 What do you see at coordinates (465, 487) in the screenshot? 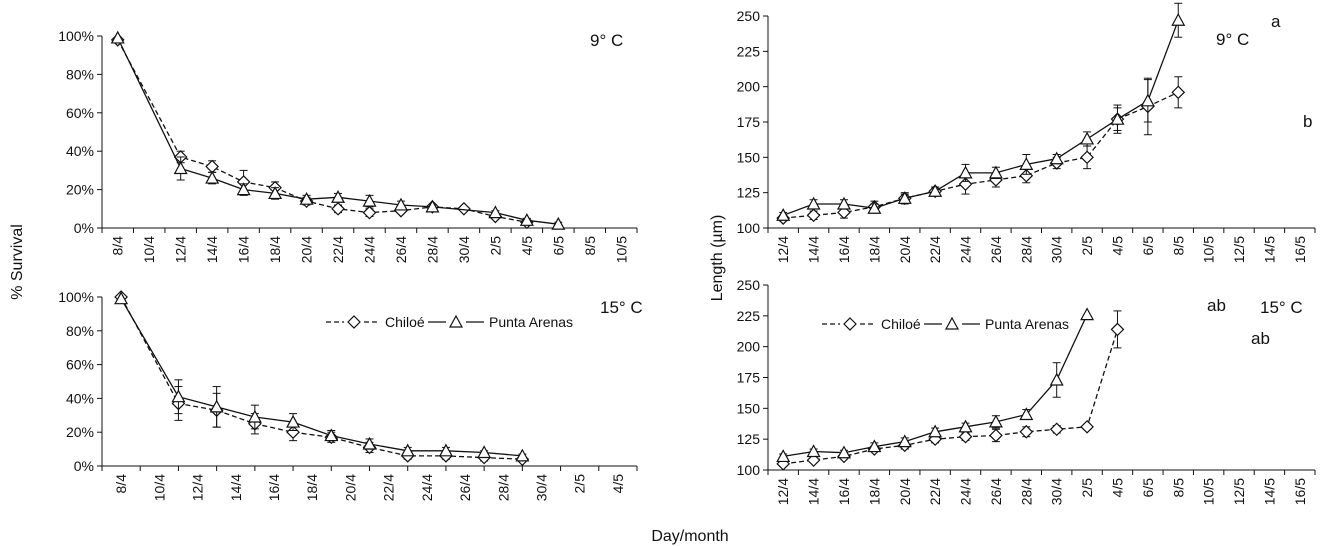
I see `x-tick-label: 26/4` at bounding box center [465, 487].